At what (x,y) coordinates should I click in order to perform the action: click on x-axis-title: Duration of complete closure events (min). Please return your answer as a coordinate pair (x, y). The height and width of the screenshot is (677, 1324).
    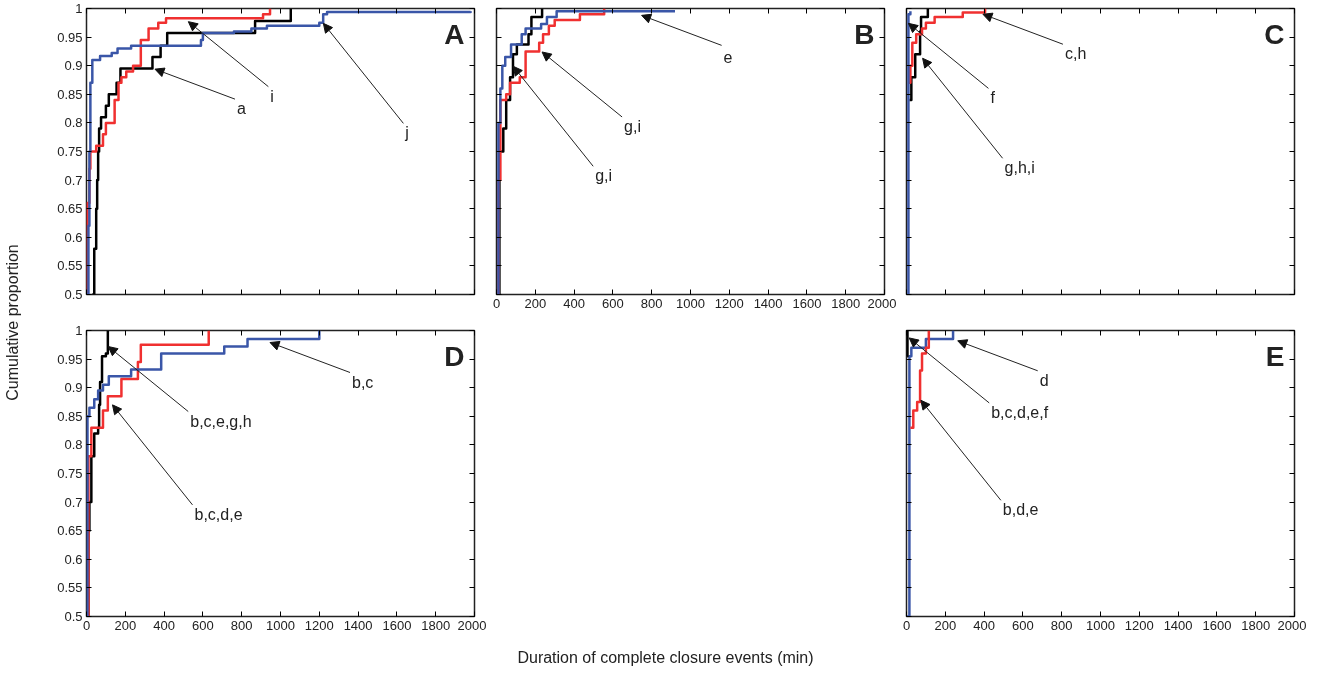
    Looking at the image, I should click on (665, 657).